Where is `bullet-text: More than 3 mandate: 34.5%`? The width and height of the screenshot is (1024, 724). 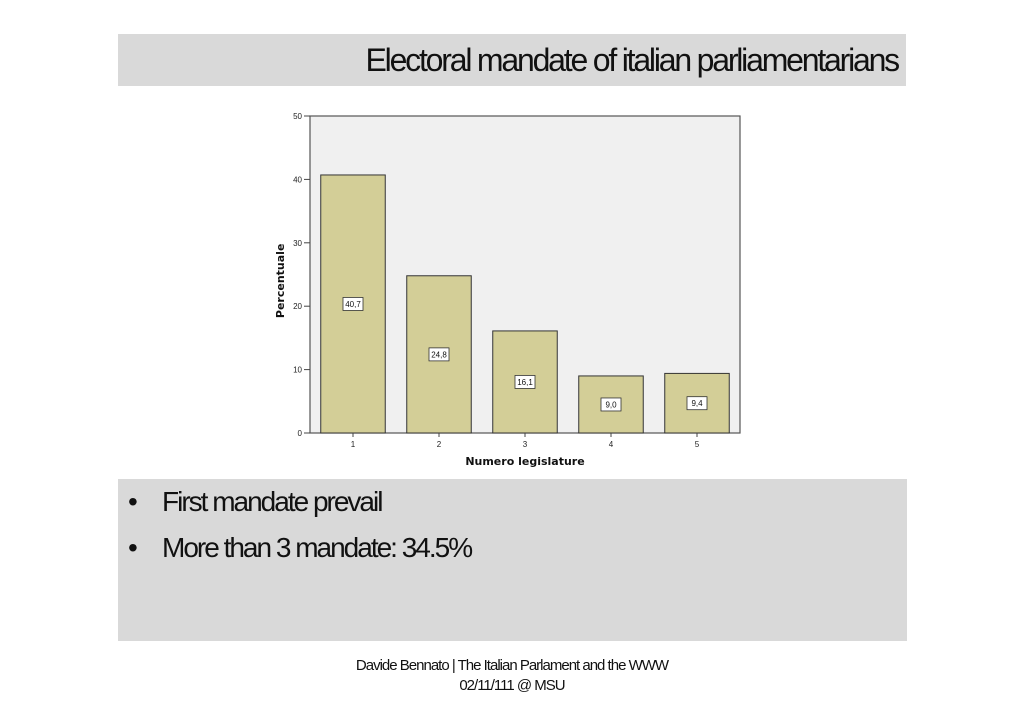
bullet-text: More than 3 mandate: 34.5% is located at coordinates (317, 547).